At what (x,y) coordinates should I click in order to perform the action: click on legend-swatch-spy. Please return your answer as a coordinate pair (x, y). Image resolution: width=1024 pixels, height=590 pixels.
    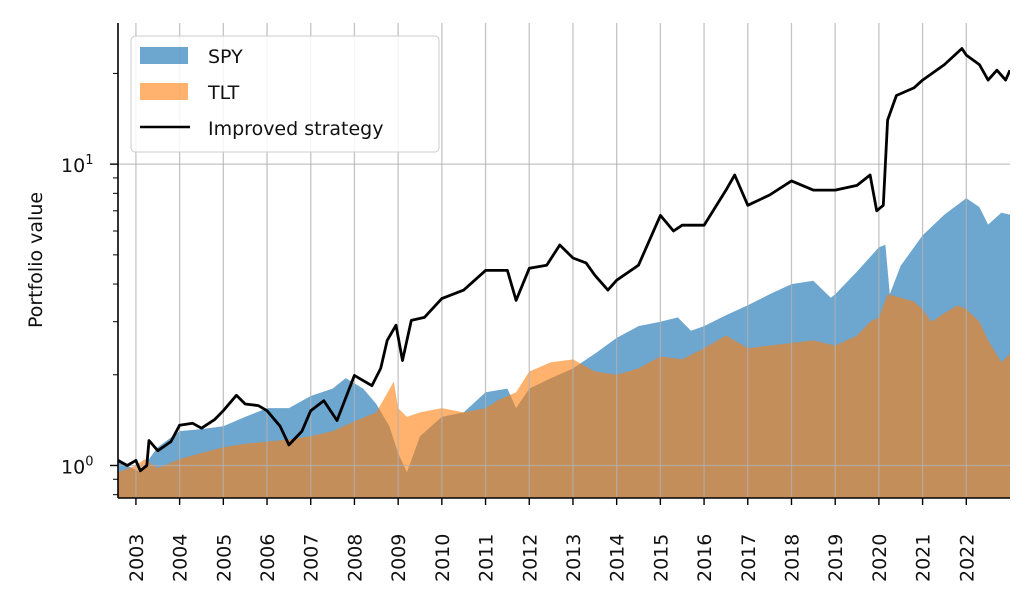
    Looking at the image, I should click on (164, 55).